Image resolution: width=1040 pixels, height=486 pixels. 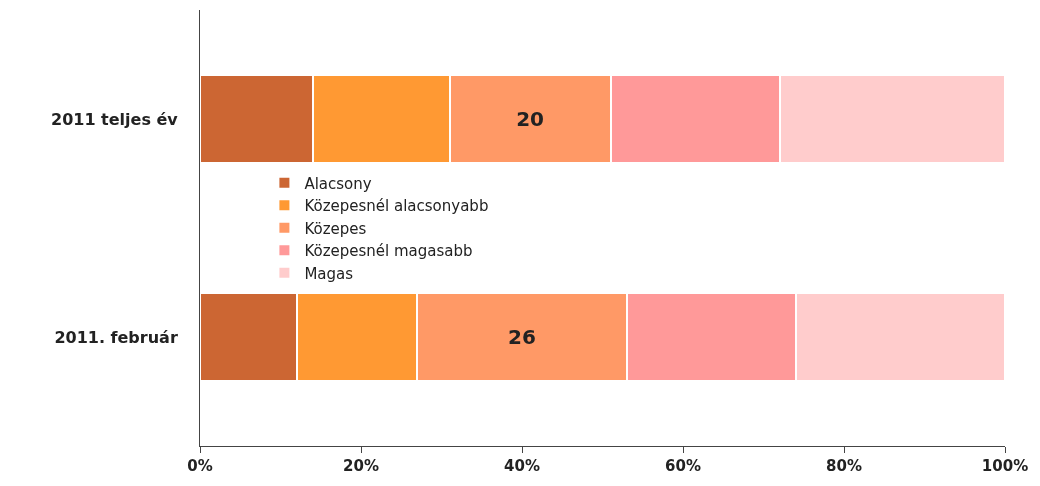 What do you see at coordinates (844, 466) in the screenshot?
I see `x-tick-label: 80%` at bounding box center [844, 466].